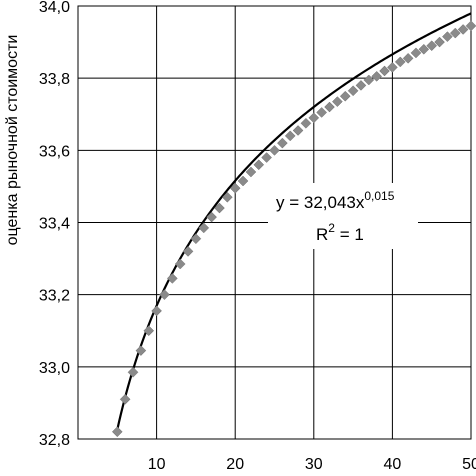 This screenshot has height=476, width=476. I want to click on x-tick-label: 10, so click(157, 464).